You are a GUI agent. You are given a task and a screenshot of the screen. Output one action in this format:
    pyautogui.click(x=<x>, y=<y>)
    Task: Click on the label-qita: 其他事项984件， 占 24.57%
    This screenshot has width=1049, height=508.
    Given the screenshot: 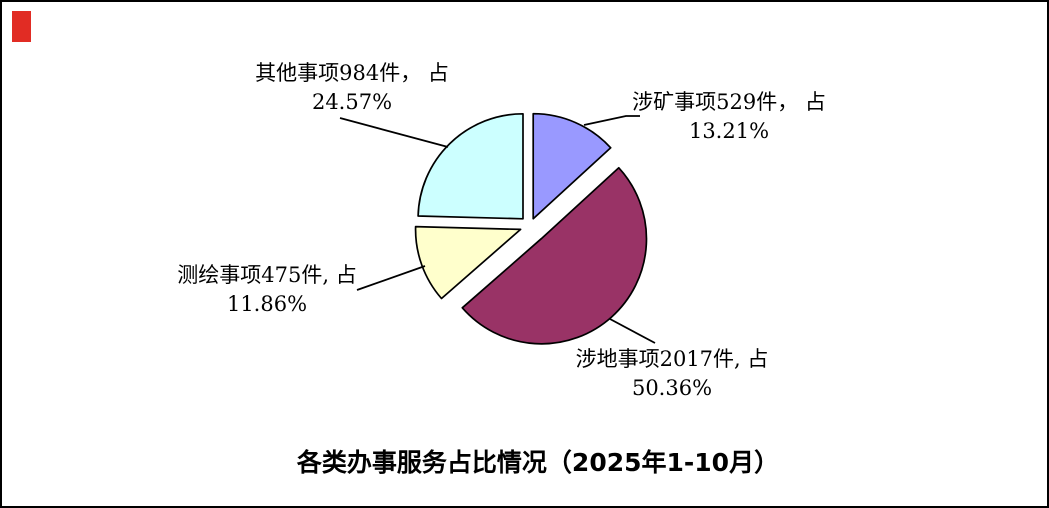 What is the action you would take?
    pyautogui.click(x=352, y=88)
    